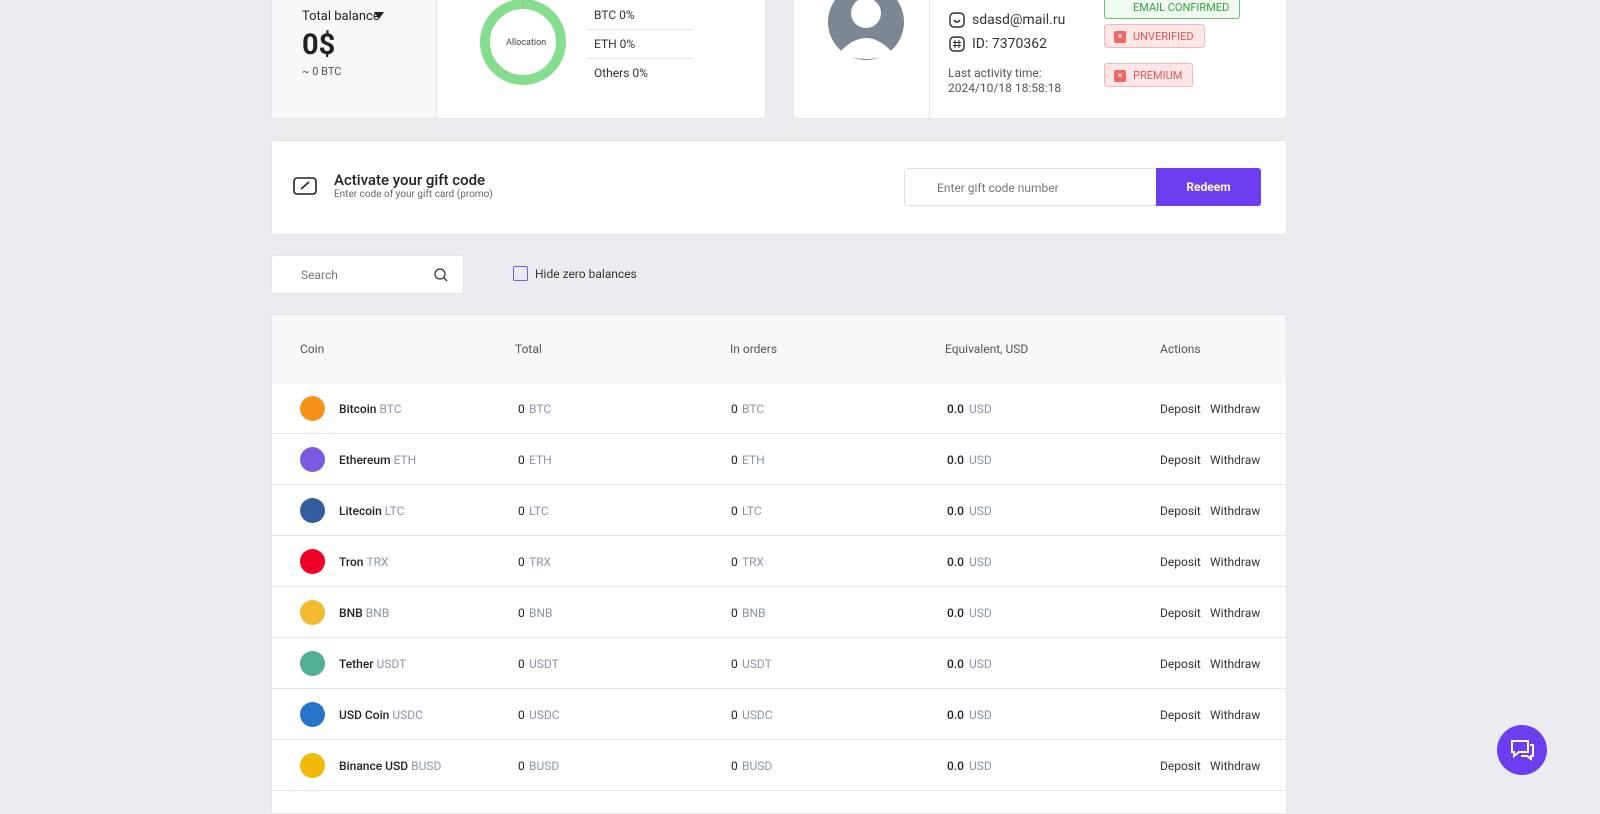  I want to click on column-header: In orders, so click(754, 349).